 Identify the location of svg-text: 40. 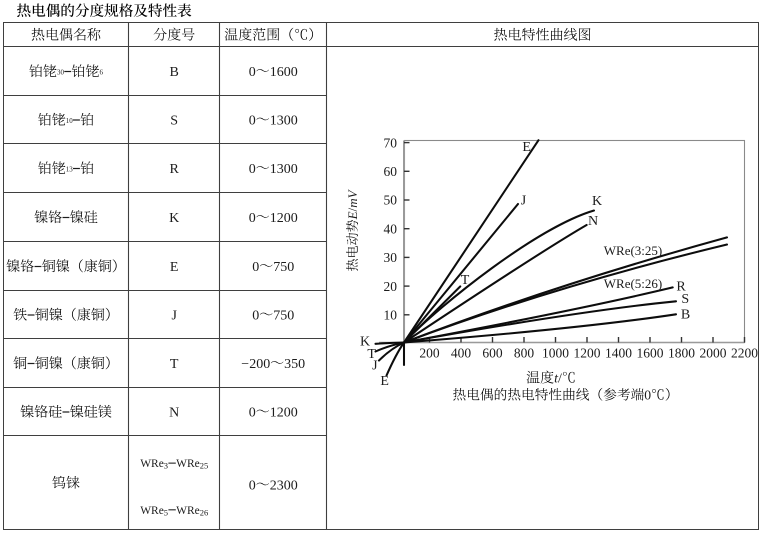
(391, 228).